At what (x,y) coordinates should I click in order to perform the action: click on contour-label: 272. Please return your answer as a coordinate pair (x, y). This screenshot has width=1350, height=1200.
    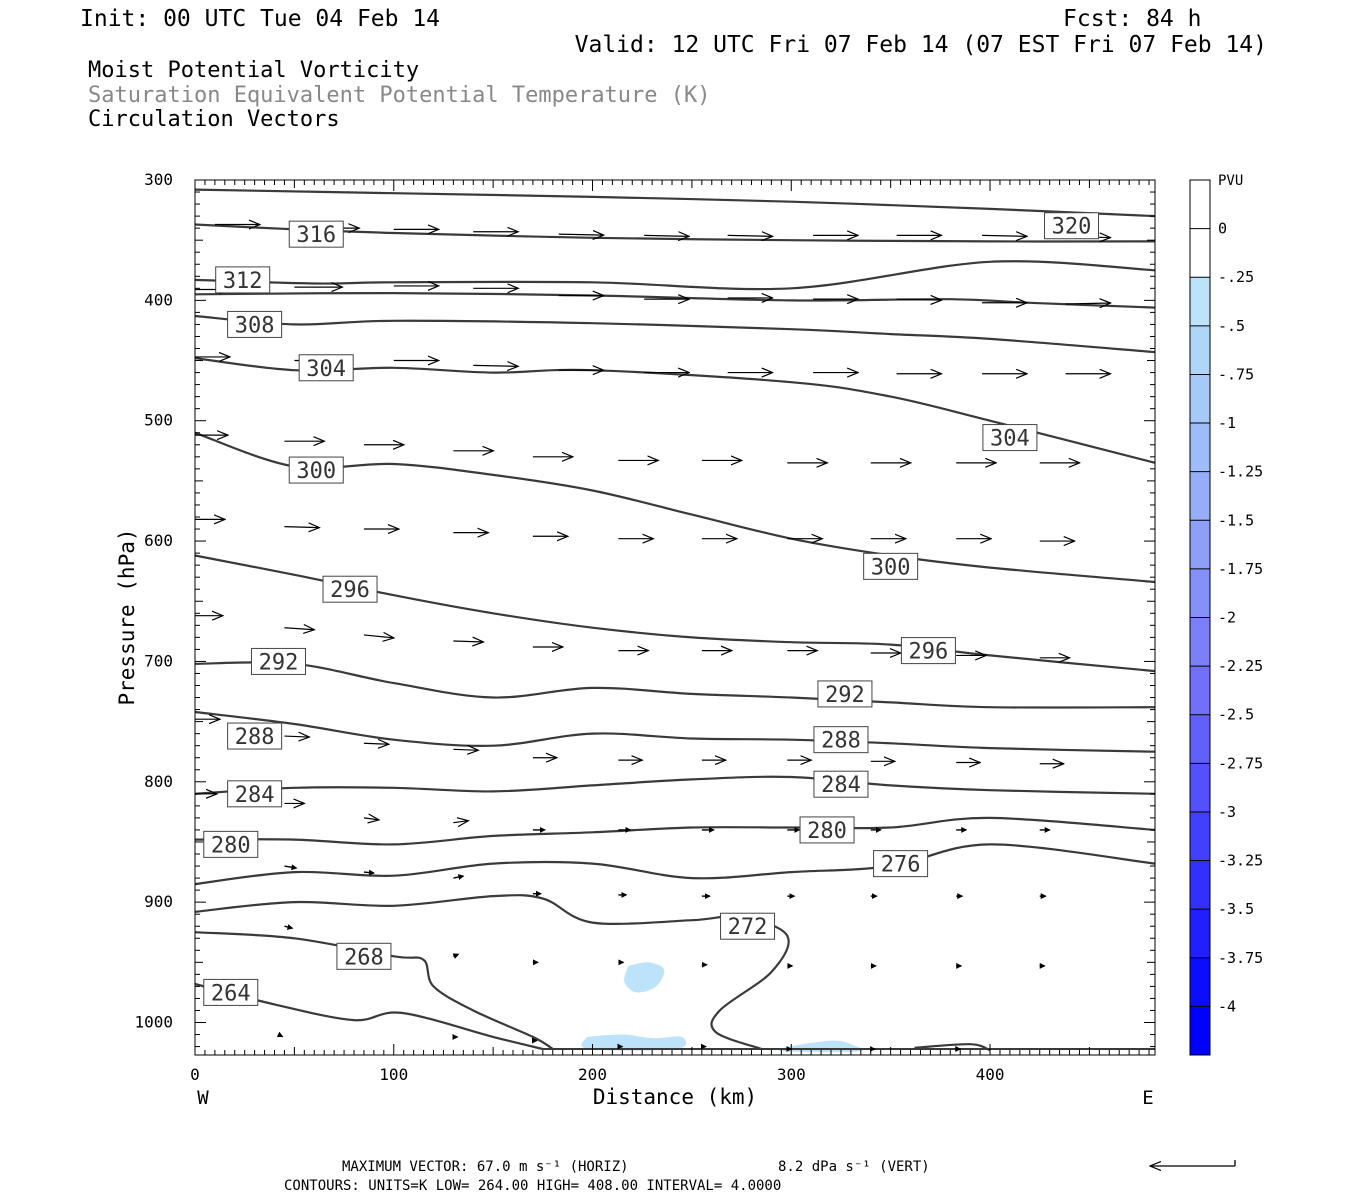
    Looking at the image, I should click on (748, 927).